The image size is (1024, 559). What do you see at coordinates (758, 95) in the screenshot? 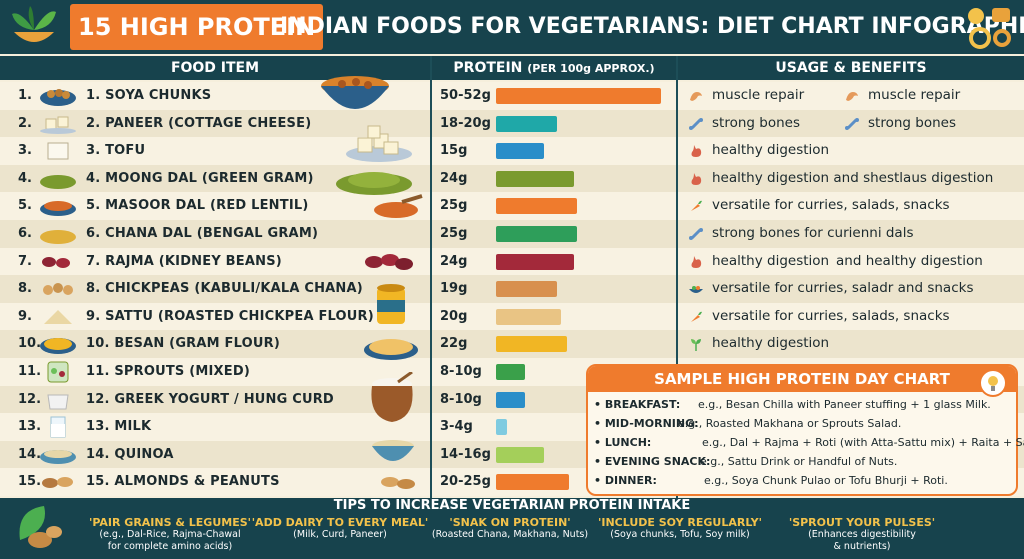
I see `usage-text: muscle repair` at bounding box center [758, 95].